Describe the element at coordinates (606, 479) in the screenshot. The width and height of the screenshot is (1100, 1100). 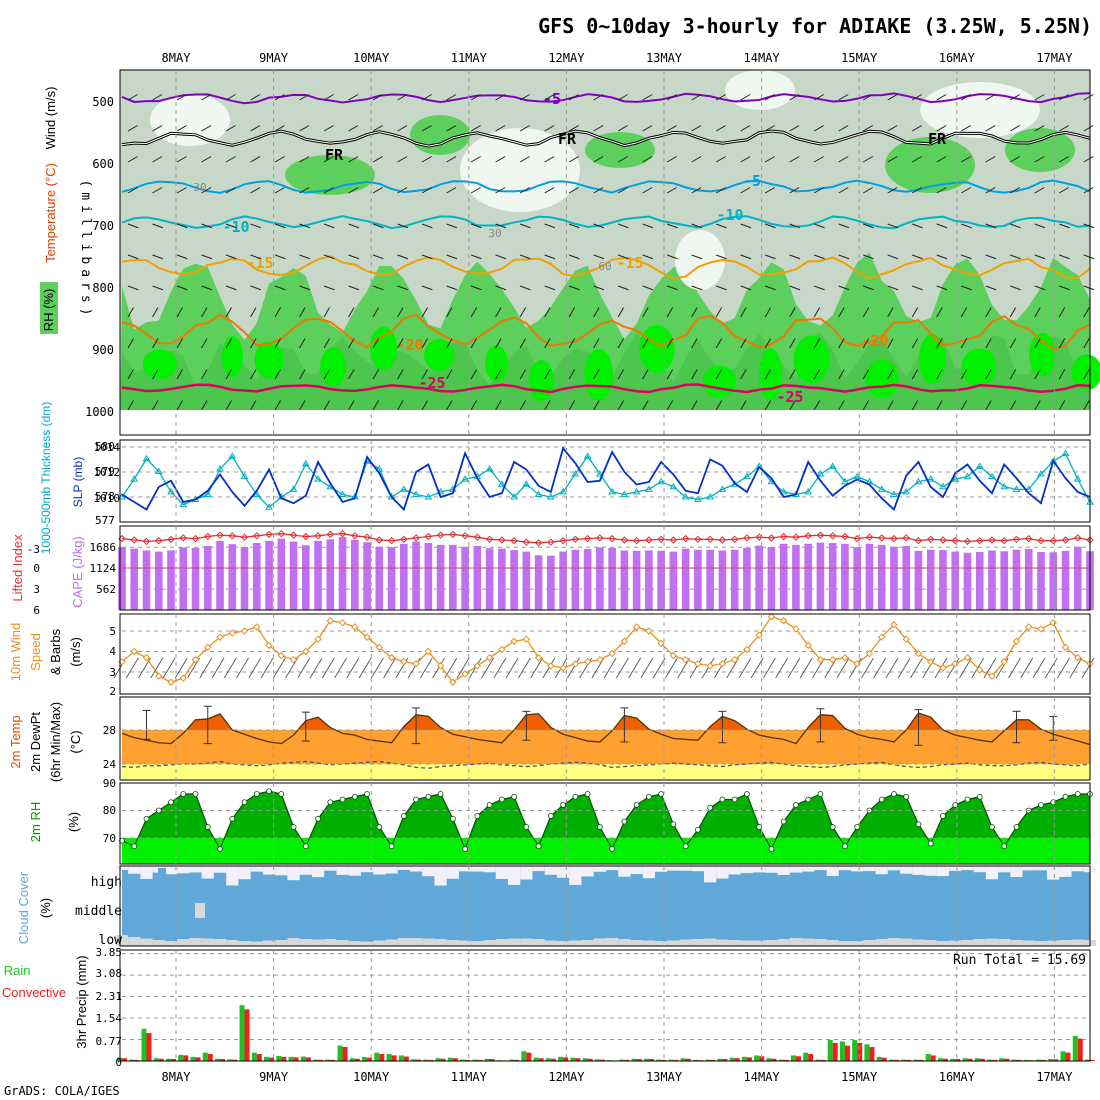
I see `slp-line` at that location.